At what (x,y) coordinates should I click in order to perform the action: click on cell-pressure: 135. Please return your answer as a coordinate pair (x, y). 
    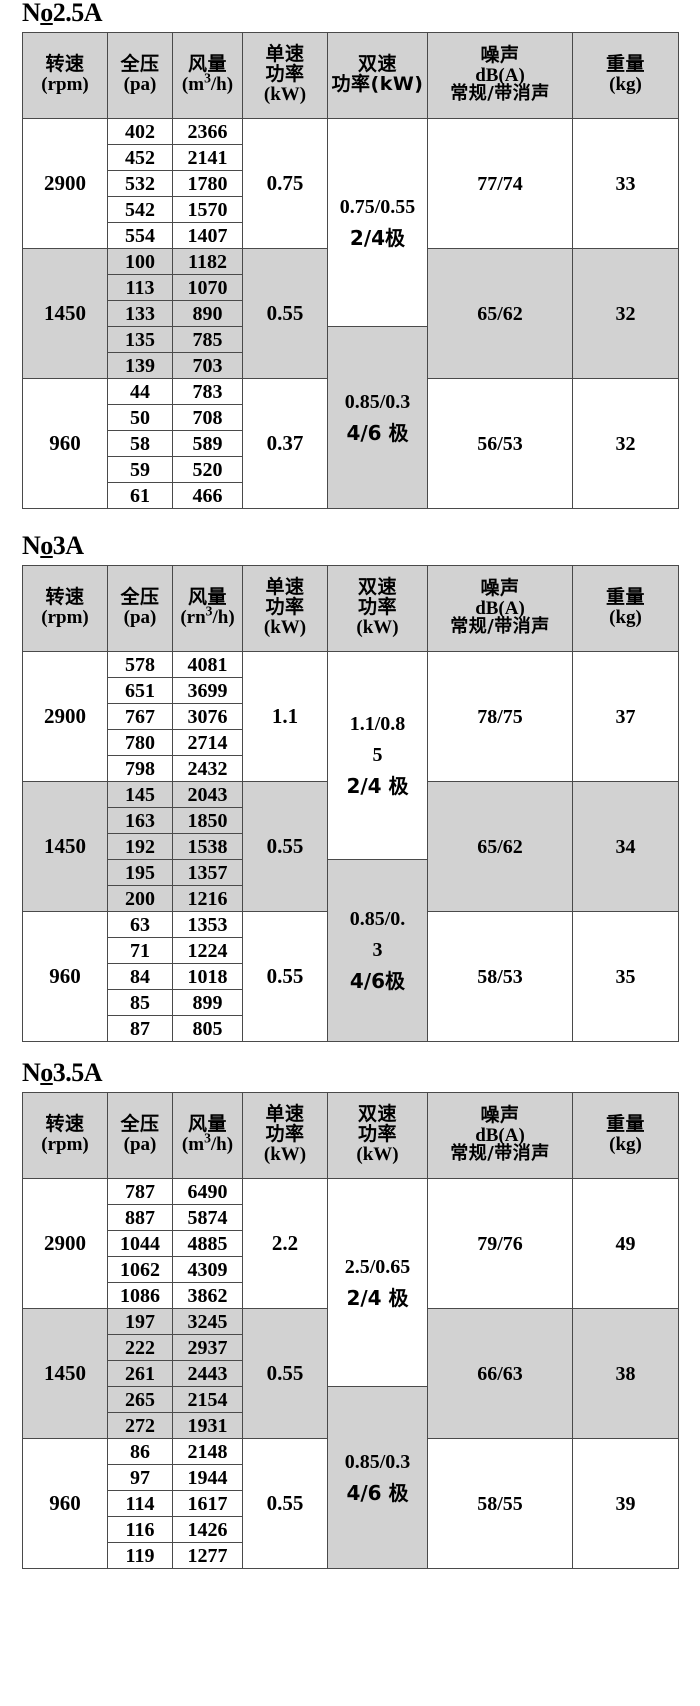
    Looking at the image, I should click on (140, 339).